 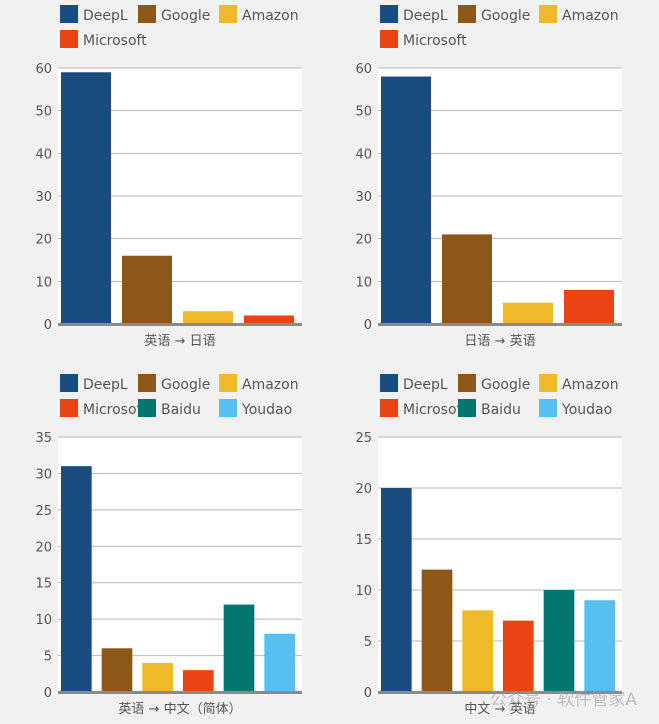 What do you see at coordinates (43, 438) in the screenshot?
I see `y-tick-label: 35` at bounding box center [43, 438].